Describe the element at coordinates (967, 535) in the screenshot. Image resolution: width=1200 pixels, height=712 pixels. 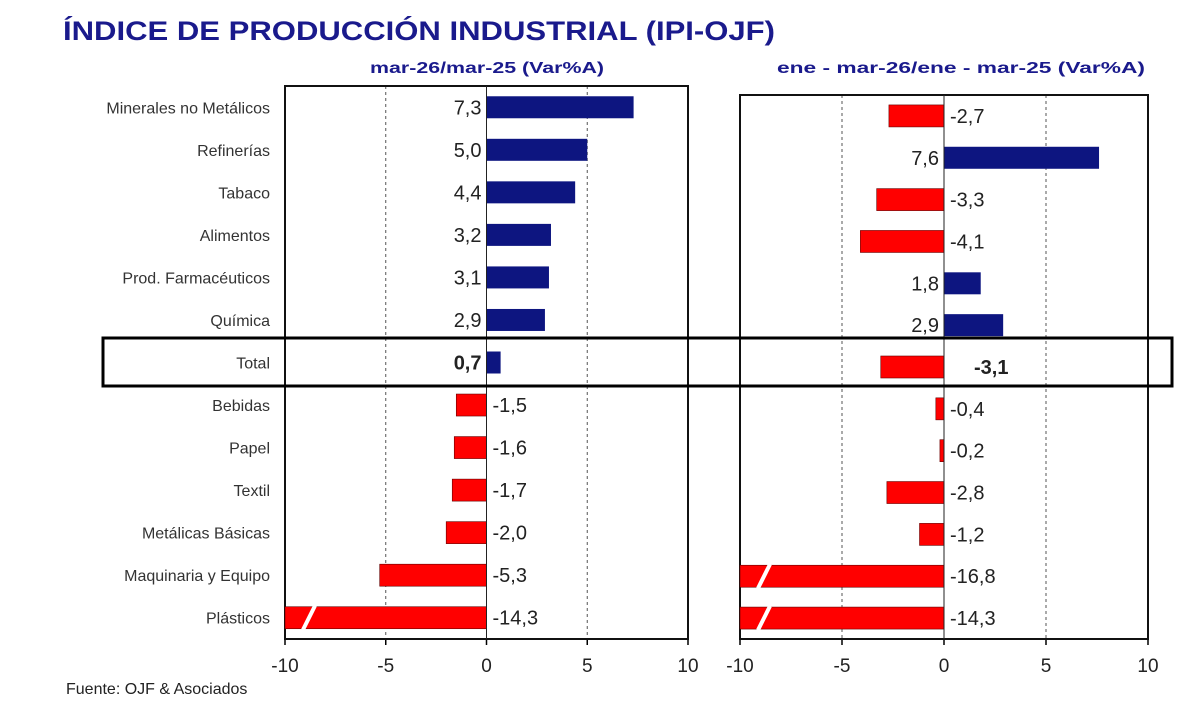
I see `data-label: -1,2` at that location.